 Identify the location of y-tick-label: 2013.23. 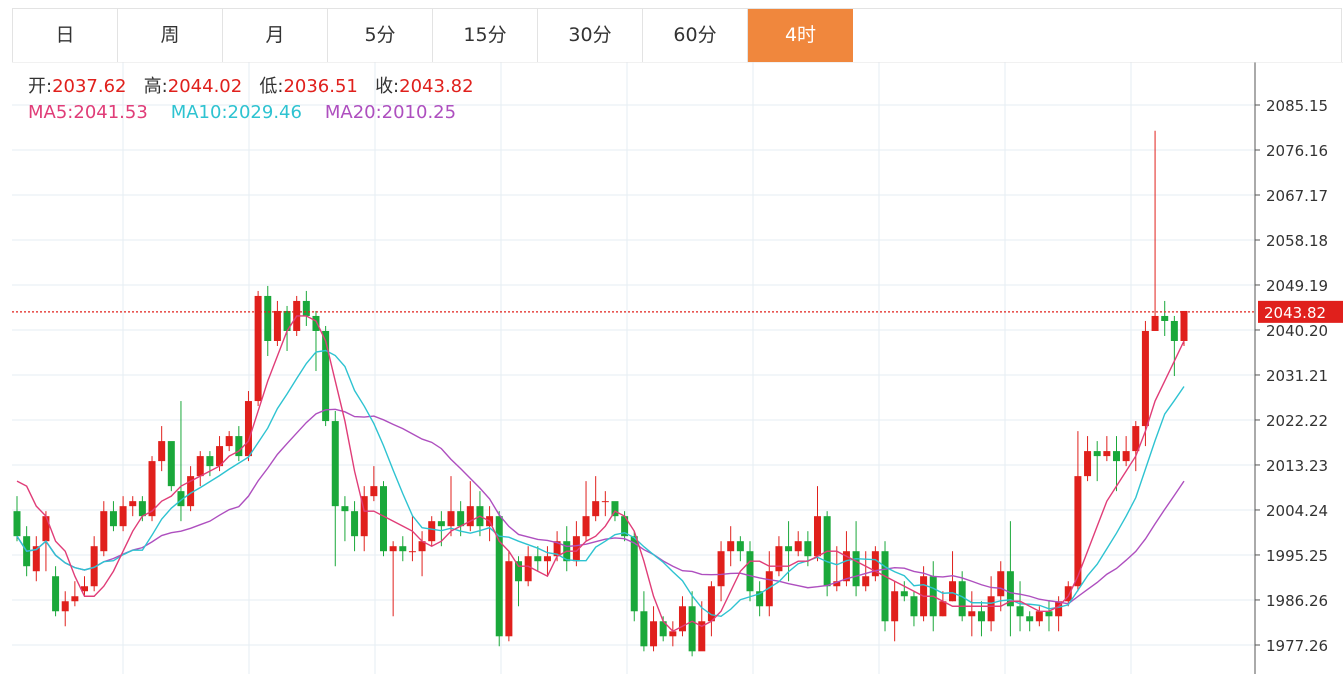
(1297, 466).